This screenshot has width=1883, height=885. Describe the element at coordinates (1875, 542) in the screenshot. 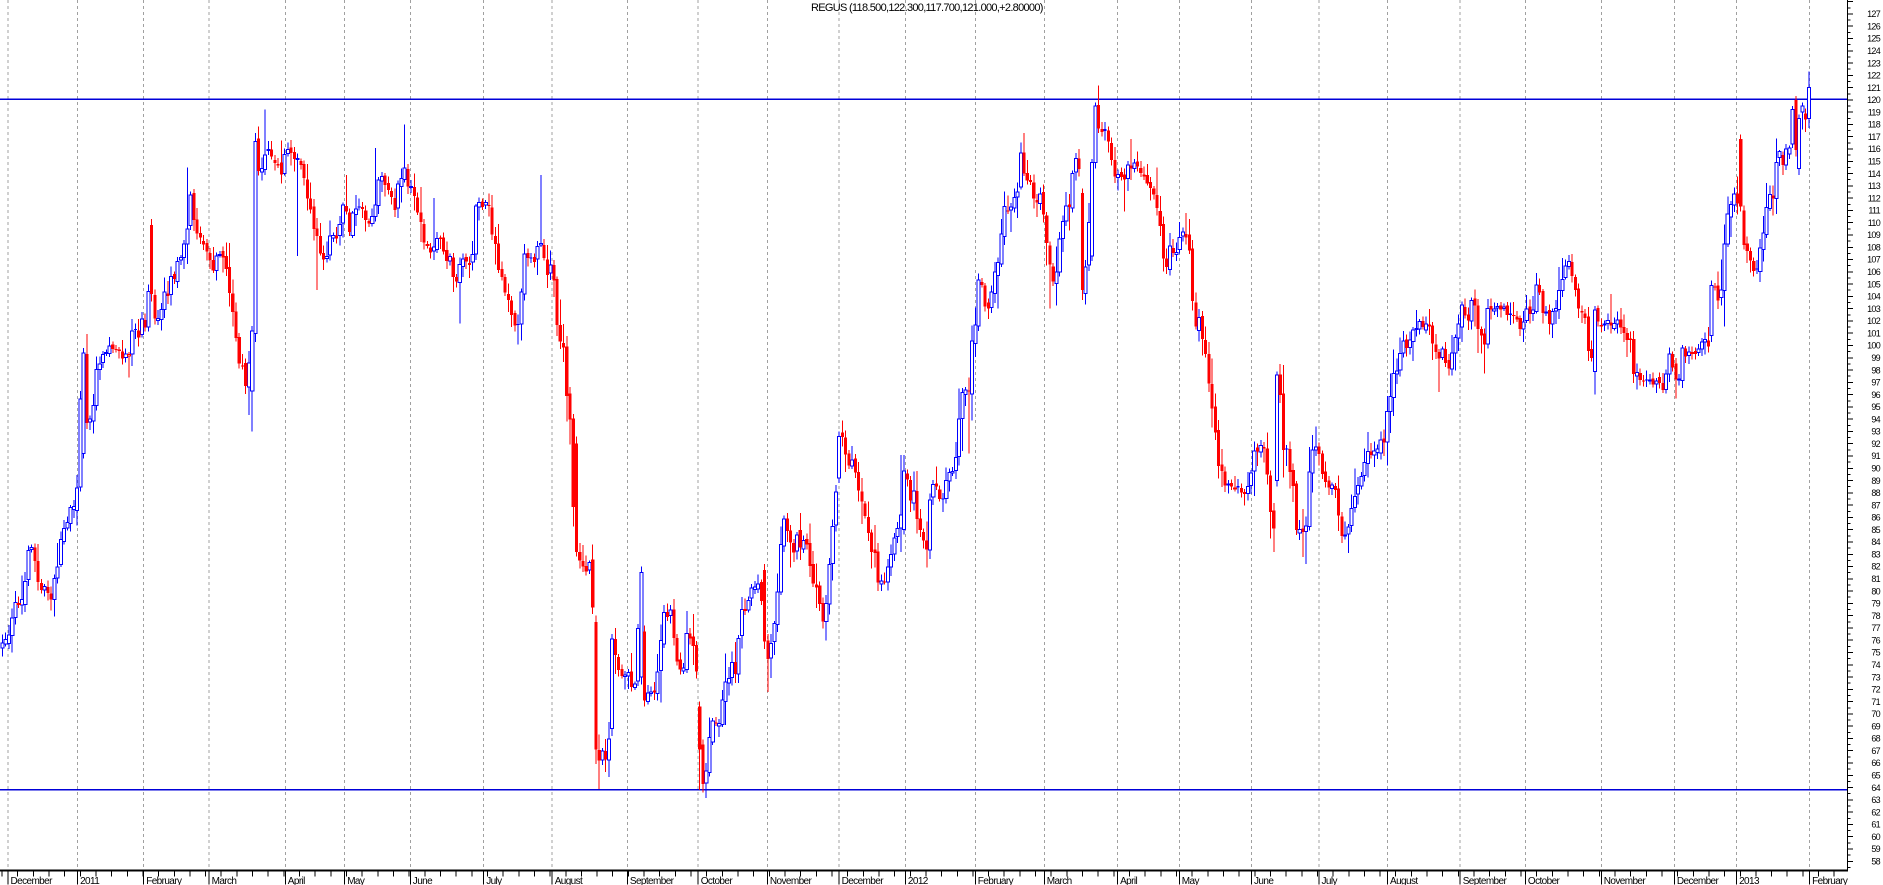

I see `svg-text: 84` at that location.